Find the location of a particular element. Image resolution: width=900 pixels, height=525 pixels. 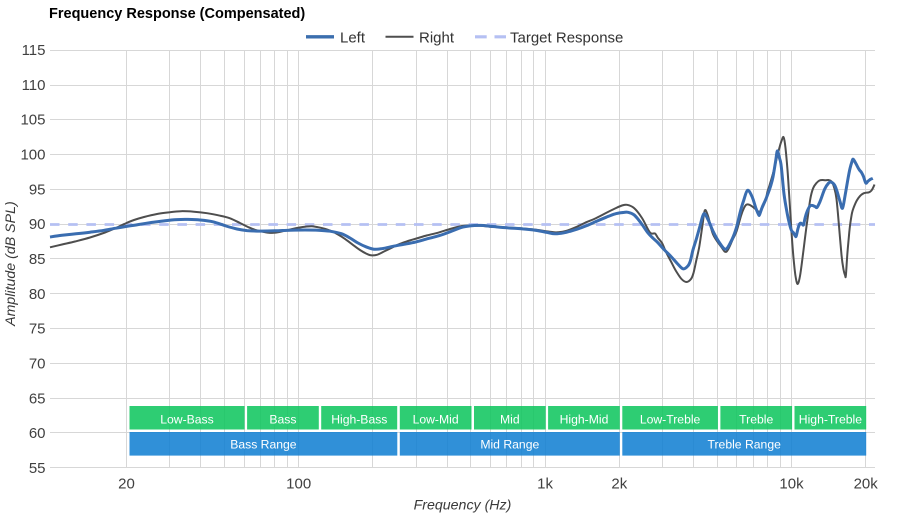

svg-text: 95 is located at coordinates (37, 189).